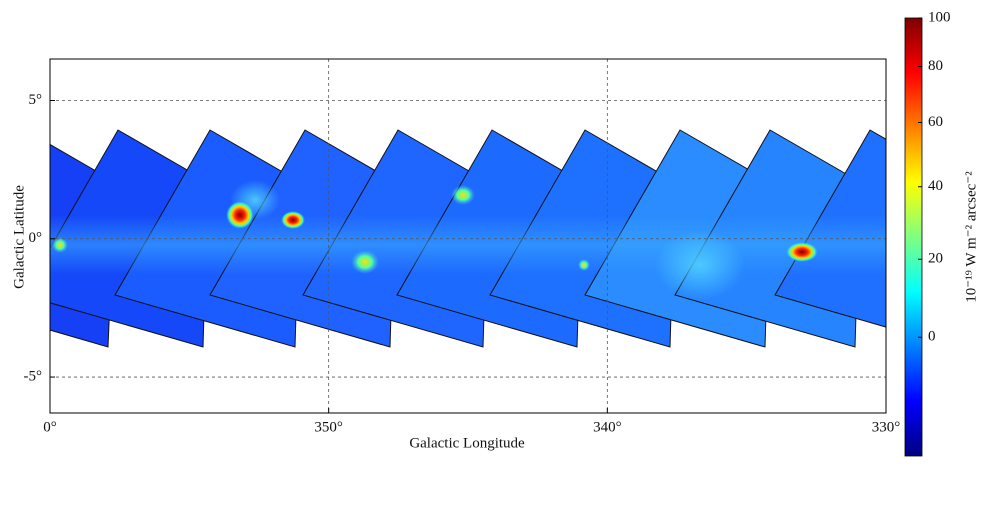 The width and height of the screenshot is (1000, 505). What do you see at coordinates (700, 265) in the screenshot?
I see `diffuse-emission` at bounding box center [700, 265].